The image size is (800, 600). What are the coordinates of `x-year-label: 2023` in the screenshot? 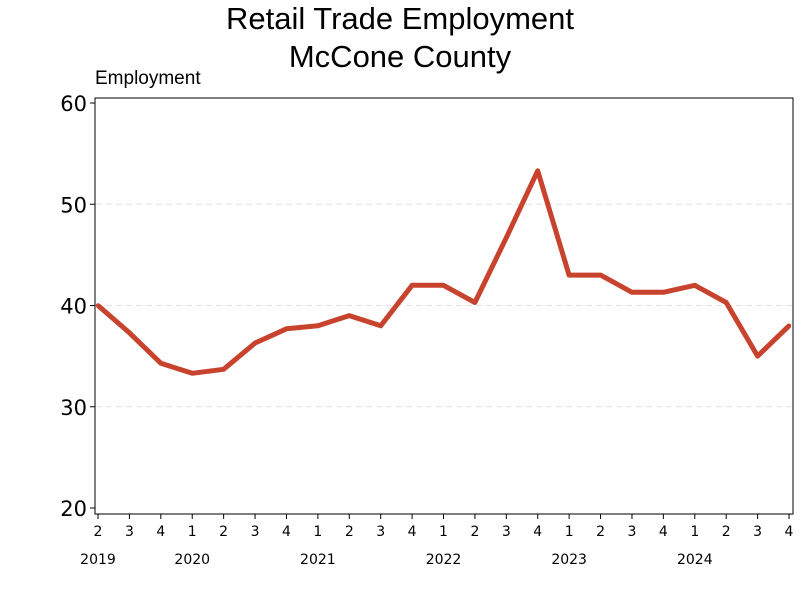 It's located at (569, 560).